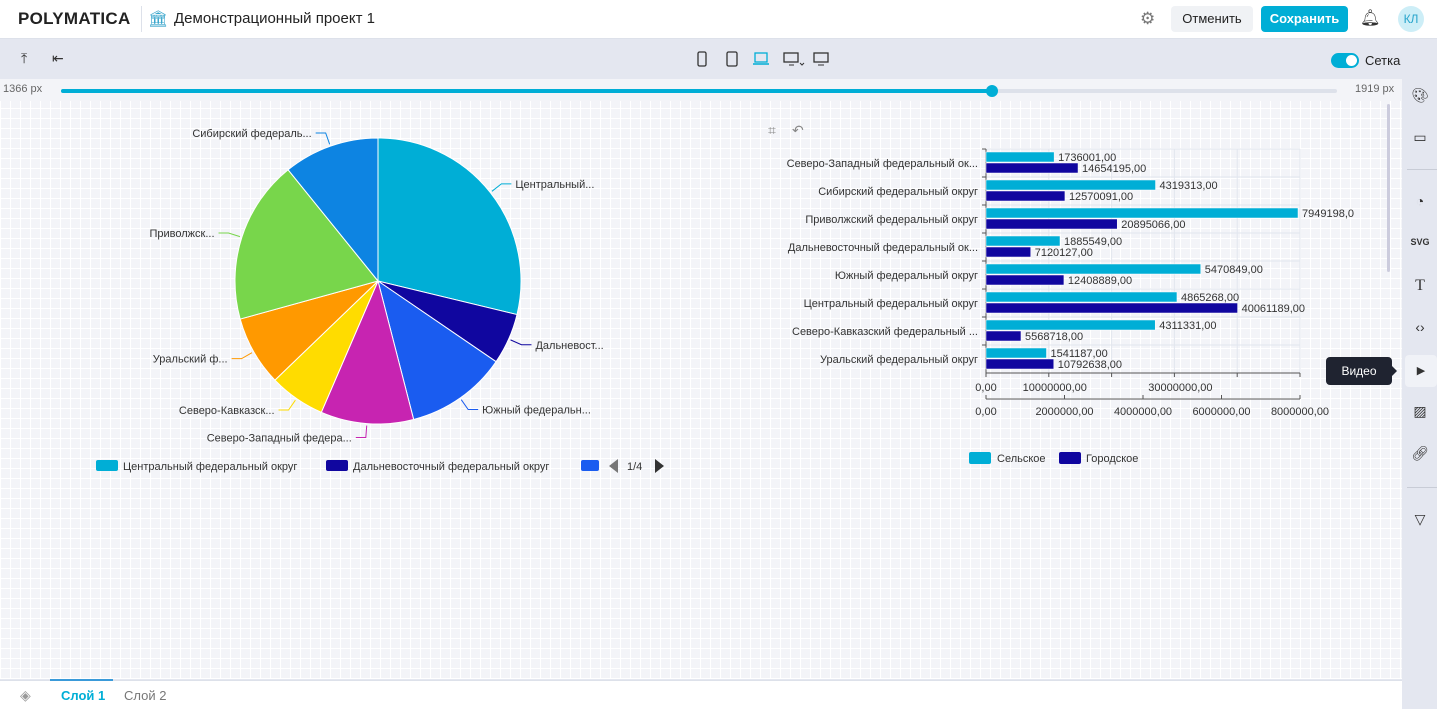 Image resolution: width=1437 pixels, height=709 pixels. Describe the element at coordinates (1420, 285) in the screenshot. I see `text-icon: T` at that location.